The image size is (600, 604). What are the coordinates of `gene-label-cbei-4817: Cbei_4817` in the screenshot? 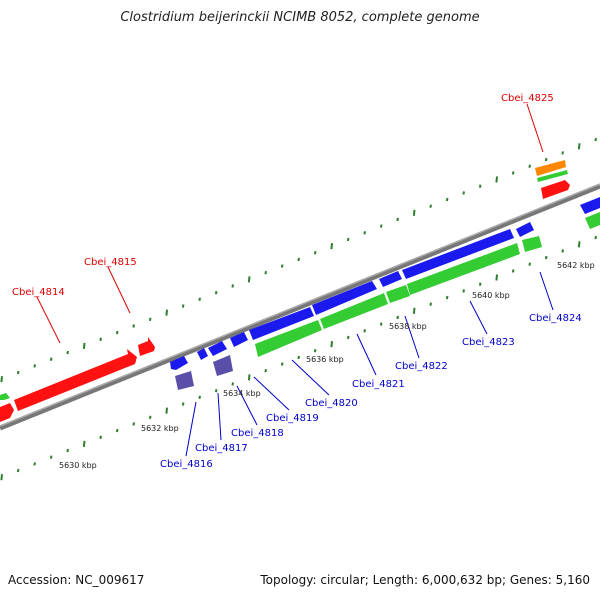 It's located at (221, 448).